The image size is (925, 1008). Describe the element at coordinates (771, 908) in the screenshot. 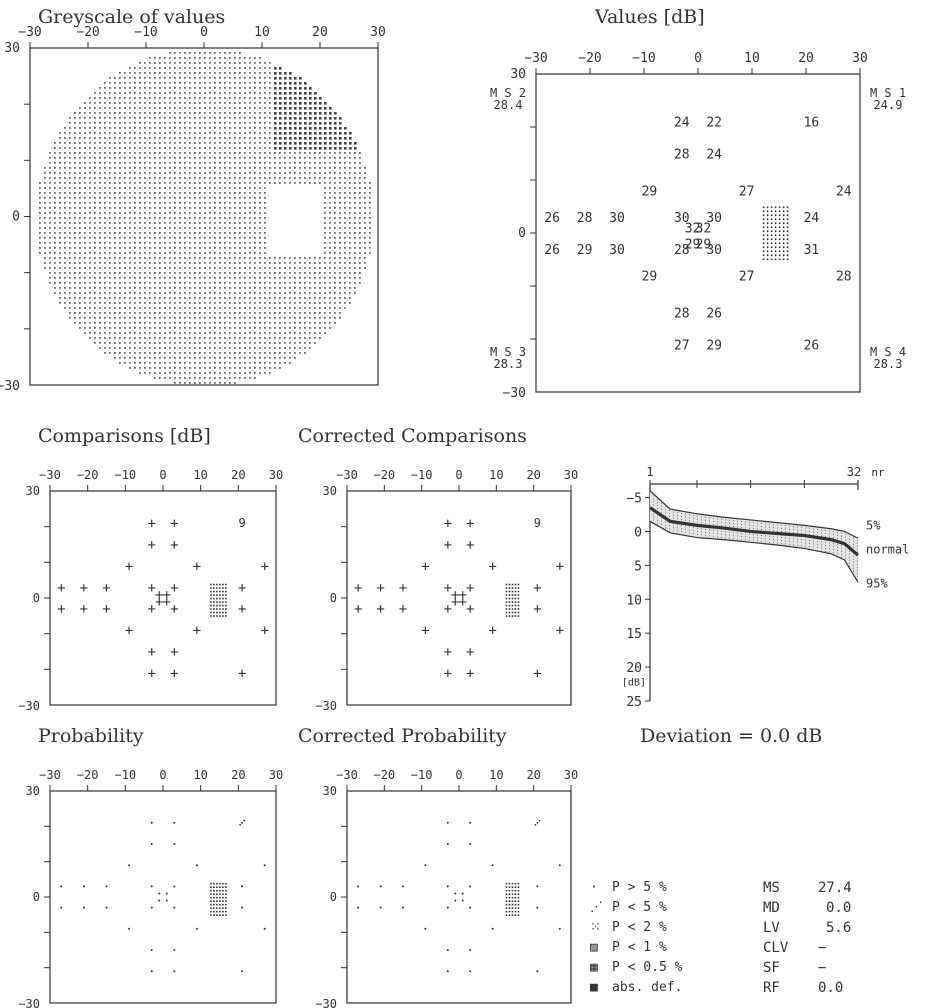

I see `index-key: MD` at that location.